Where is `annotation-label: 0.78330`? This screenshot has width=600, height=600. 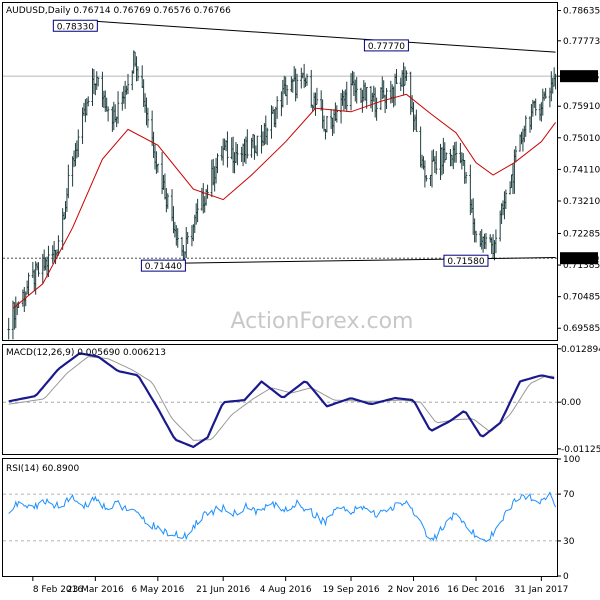 annotation-label: 0.78330 is located at coordinates (75, 27).